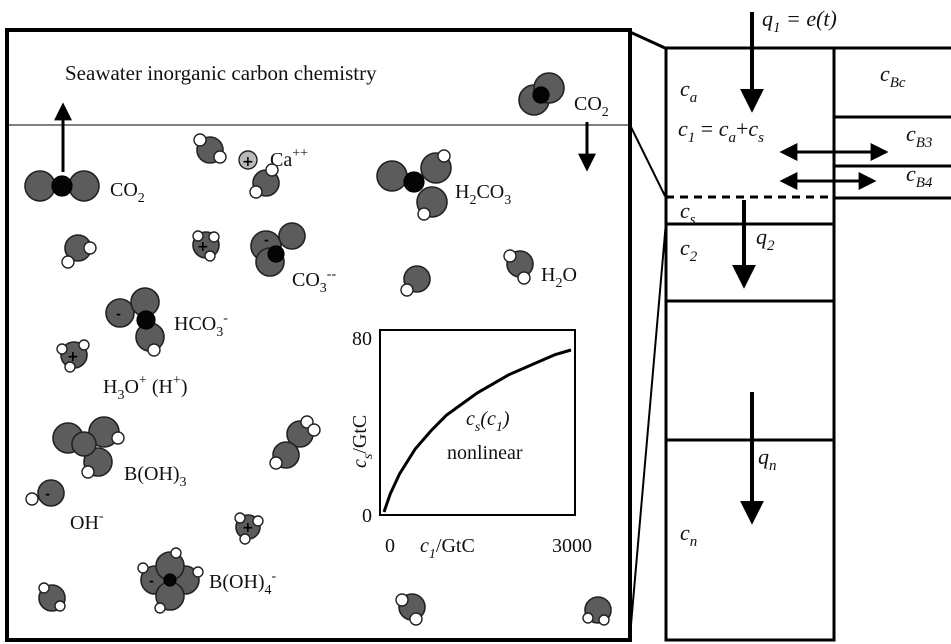 The image size is (951, 644). I want to click on zoom-connector-top, so click(647, 40).